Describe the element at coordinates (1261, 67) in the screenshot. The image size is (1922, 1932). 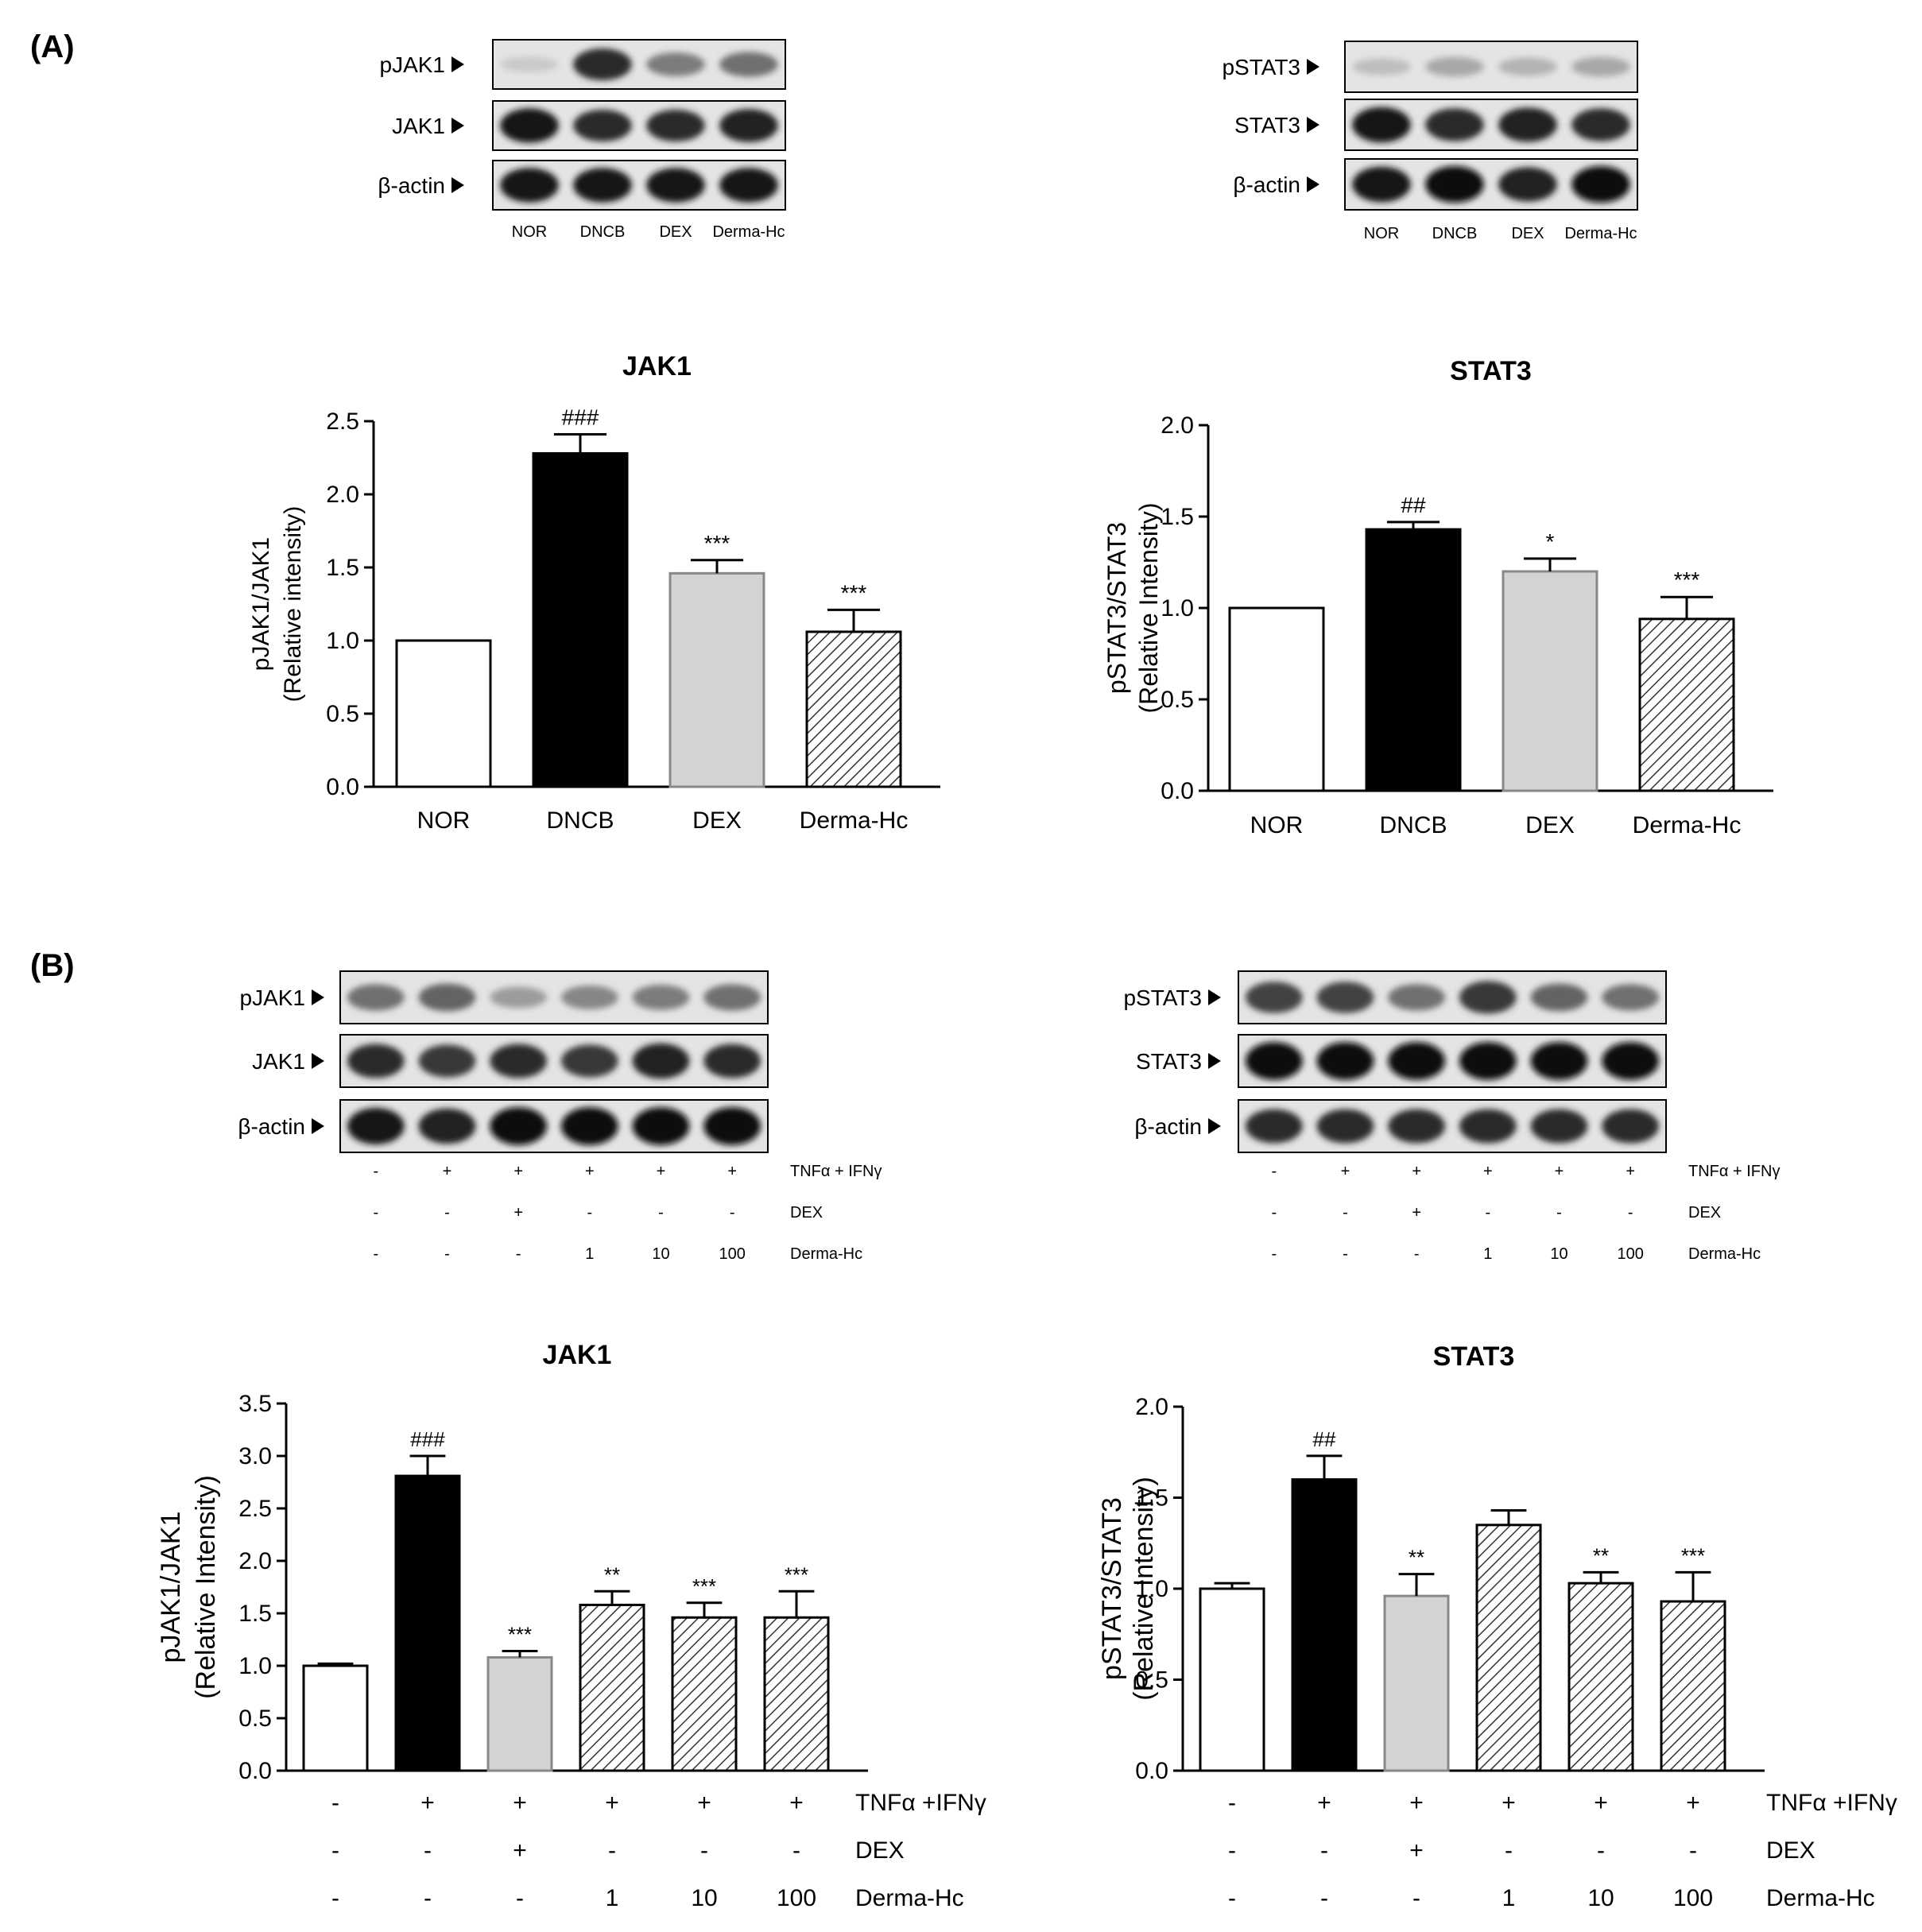
I see `blot-row-label: pSTAT3` at that location.